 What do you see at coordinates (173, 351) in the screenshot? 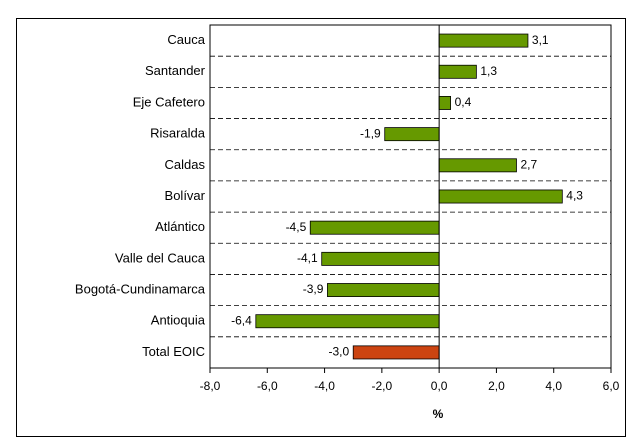
I see `category-label: Total EOIC` at bounding box center [173, 351].